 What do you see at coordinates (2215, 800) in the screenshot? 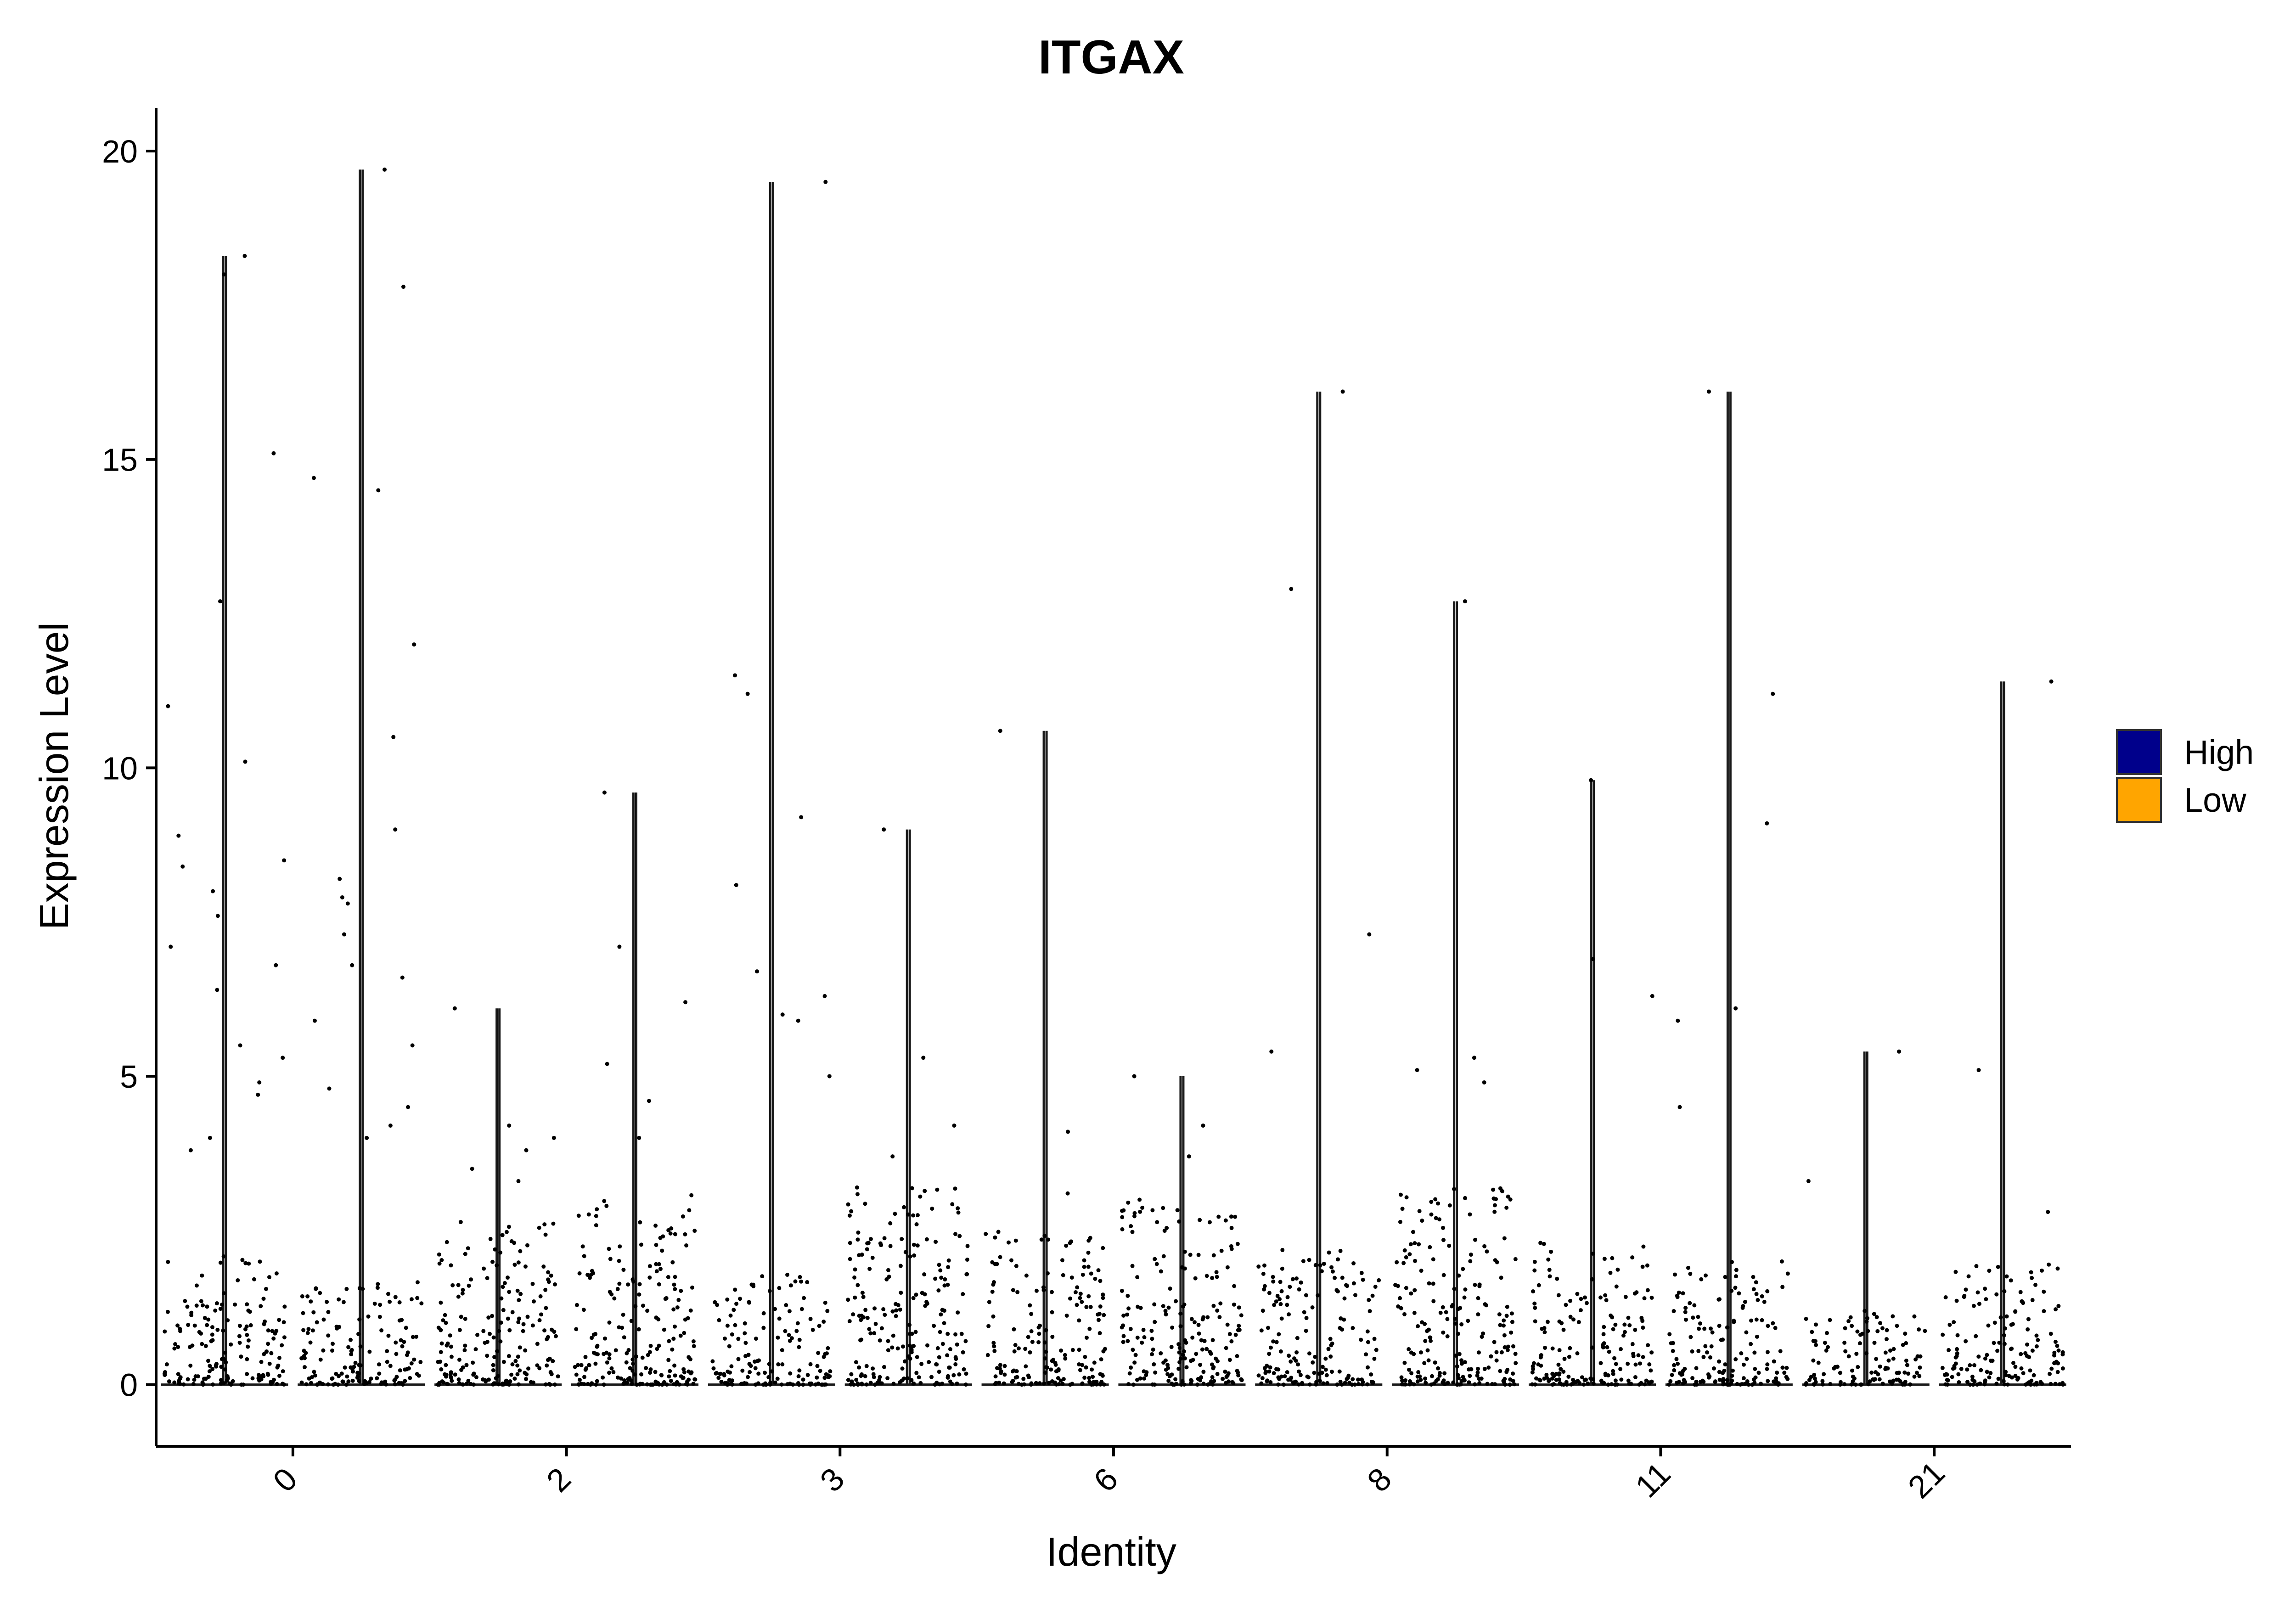
I see `legend-label-low: Low` at bounding box center [2215, 800].